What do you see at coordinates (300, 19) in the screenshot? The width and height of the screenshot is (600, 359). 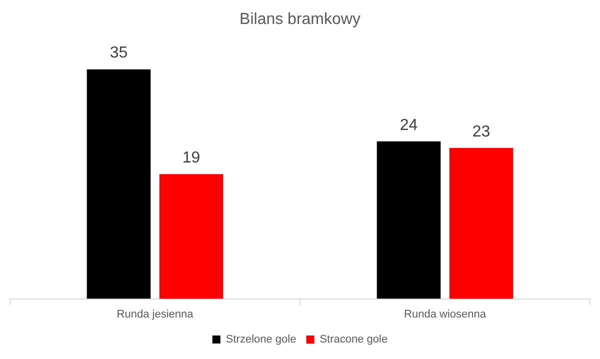 I see `chart-title: Bilans bramkowy` at bounding box center [300, 19].